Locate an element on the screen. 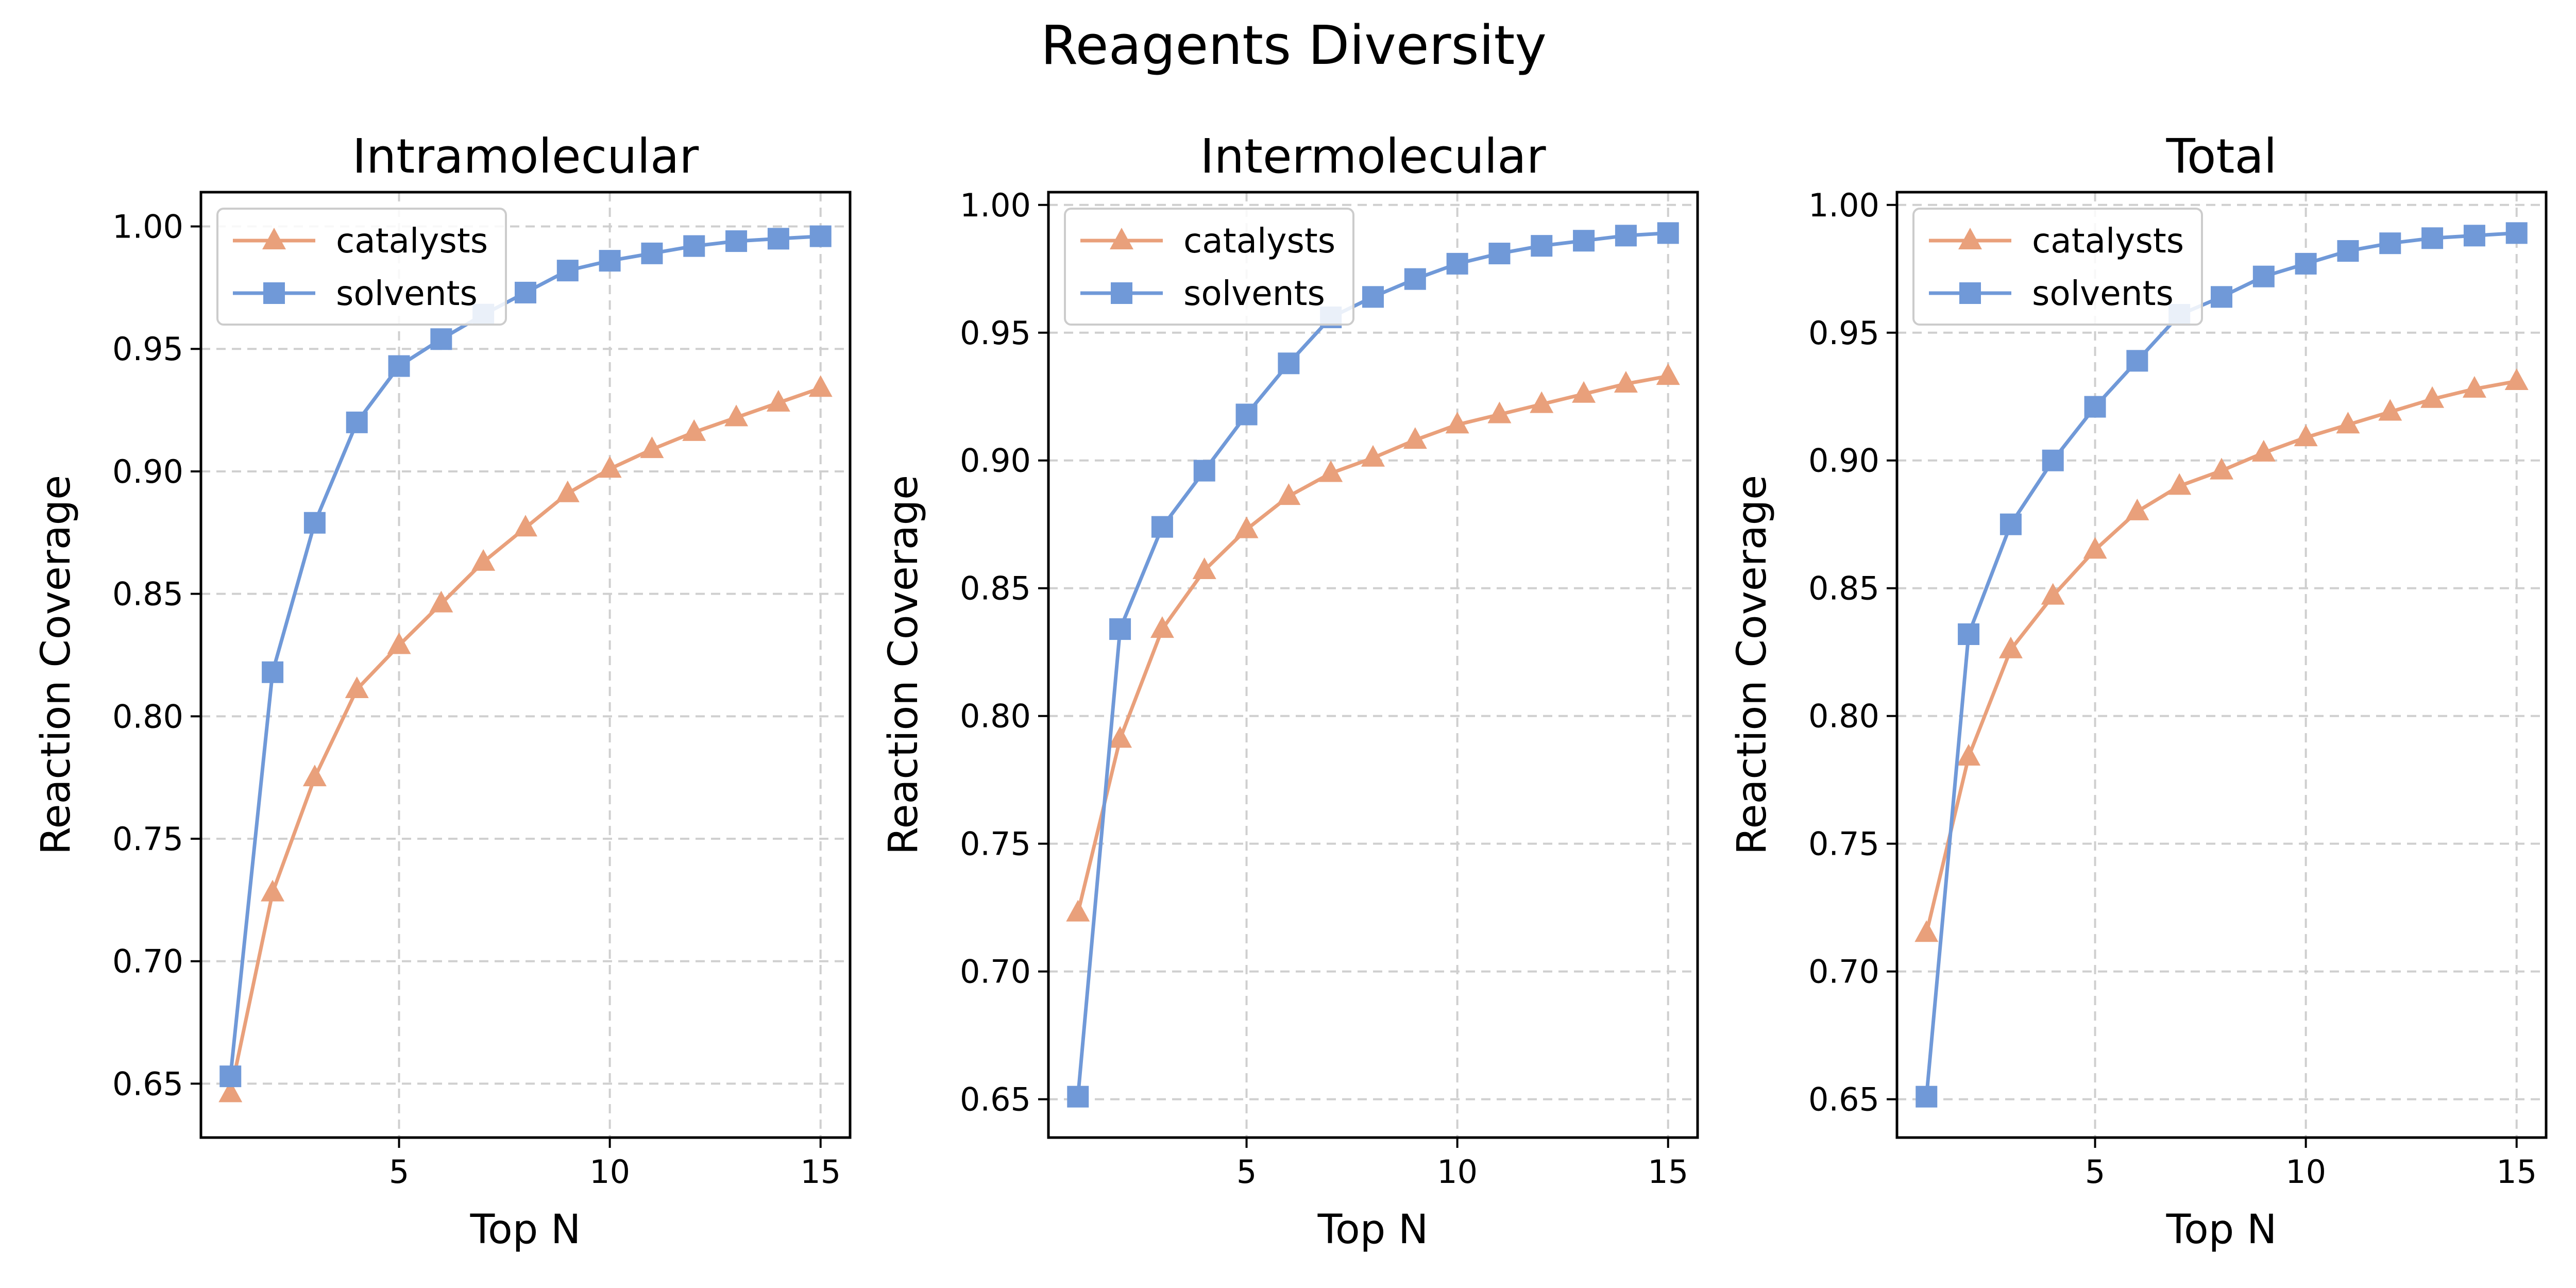 Image resolution: width=2576 pixels, height=1288 pixels. figure-title: Reagents Diversity is located at coordinates (1294, 45).